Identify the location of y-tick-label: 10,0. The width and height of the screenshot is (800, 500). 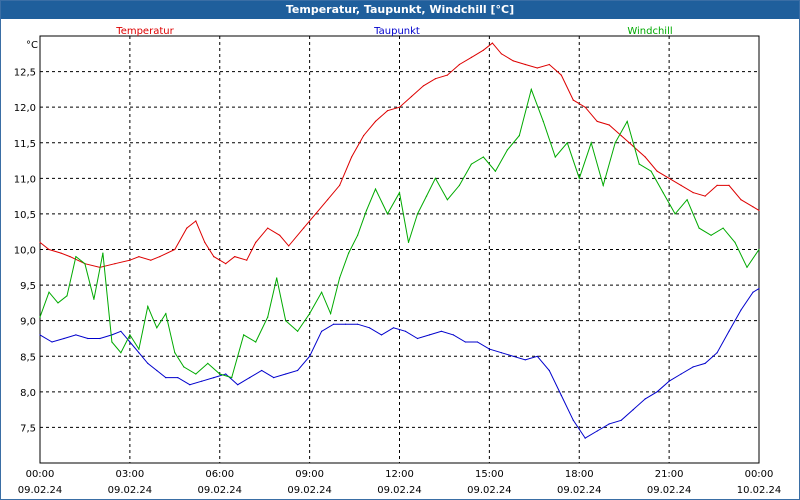
(25, 251).